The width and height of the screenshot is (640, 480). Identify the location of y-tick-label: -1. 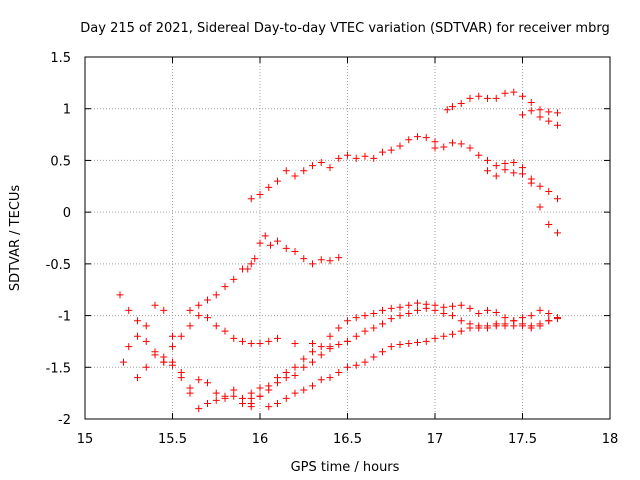
(64, 317).